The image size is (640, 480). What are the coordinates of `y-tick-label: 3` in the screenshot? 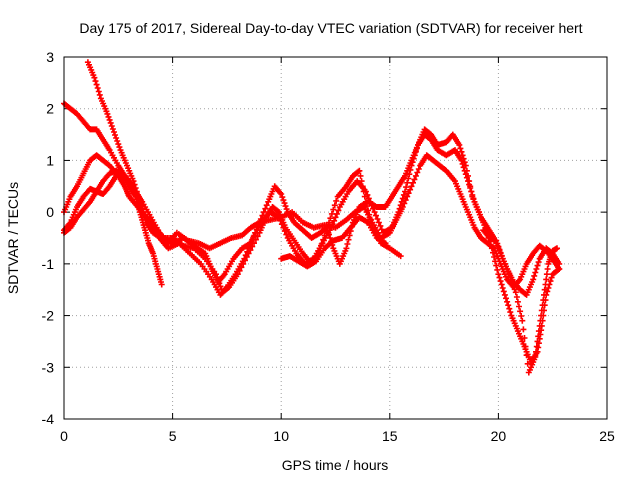 It's located at (50, 57).